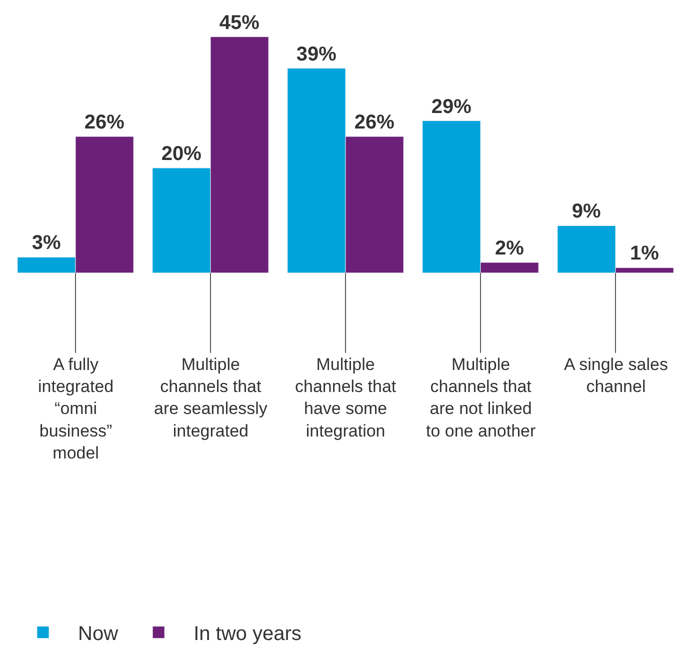 The height and width of the screenshot is (657, 688). What do you see at coordinates (47, 243) in the screenshot?
I see `data-label: 3%` at bounding box center [47, 243].